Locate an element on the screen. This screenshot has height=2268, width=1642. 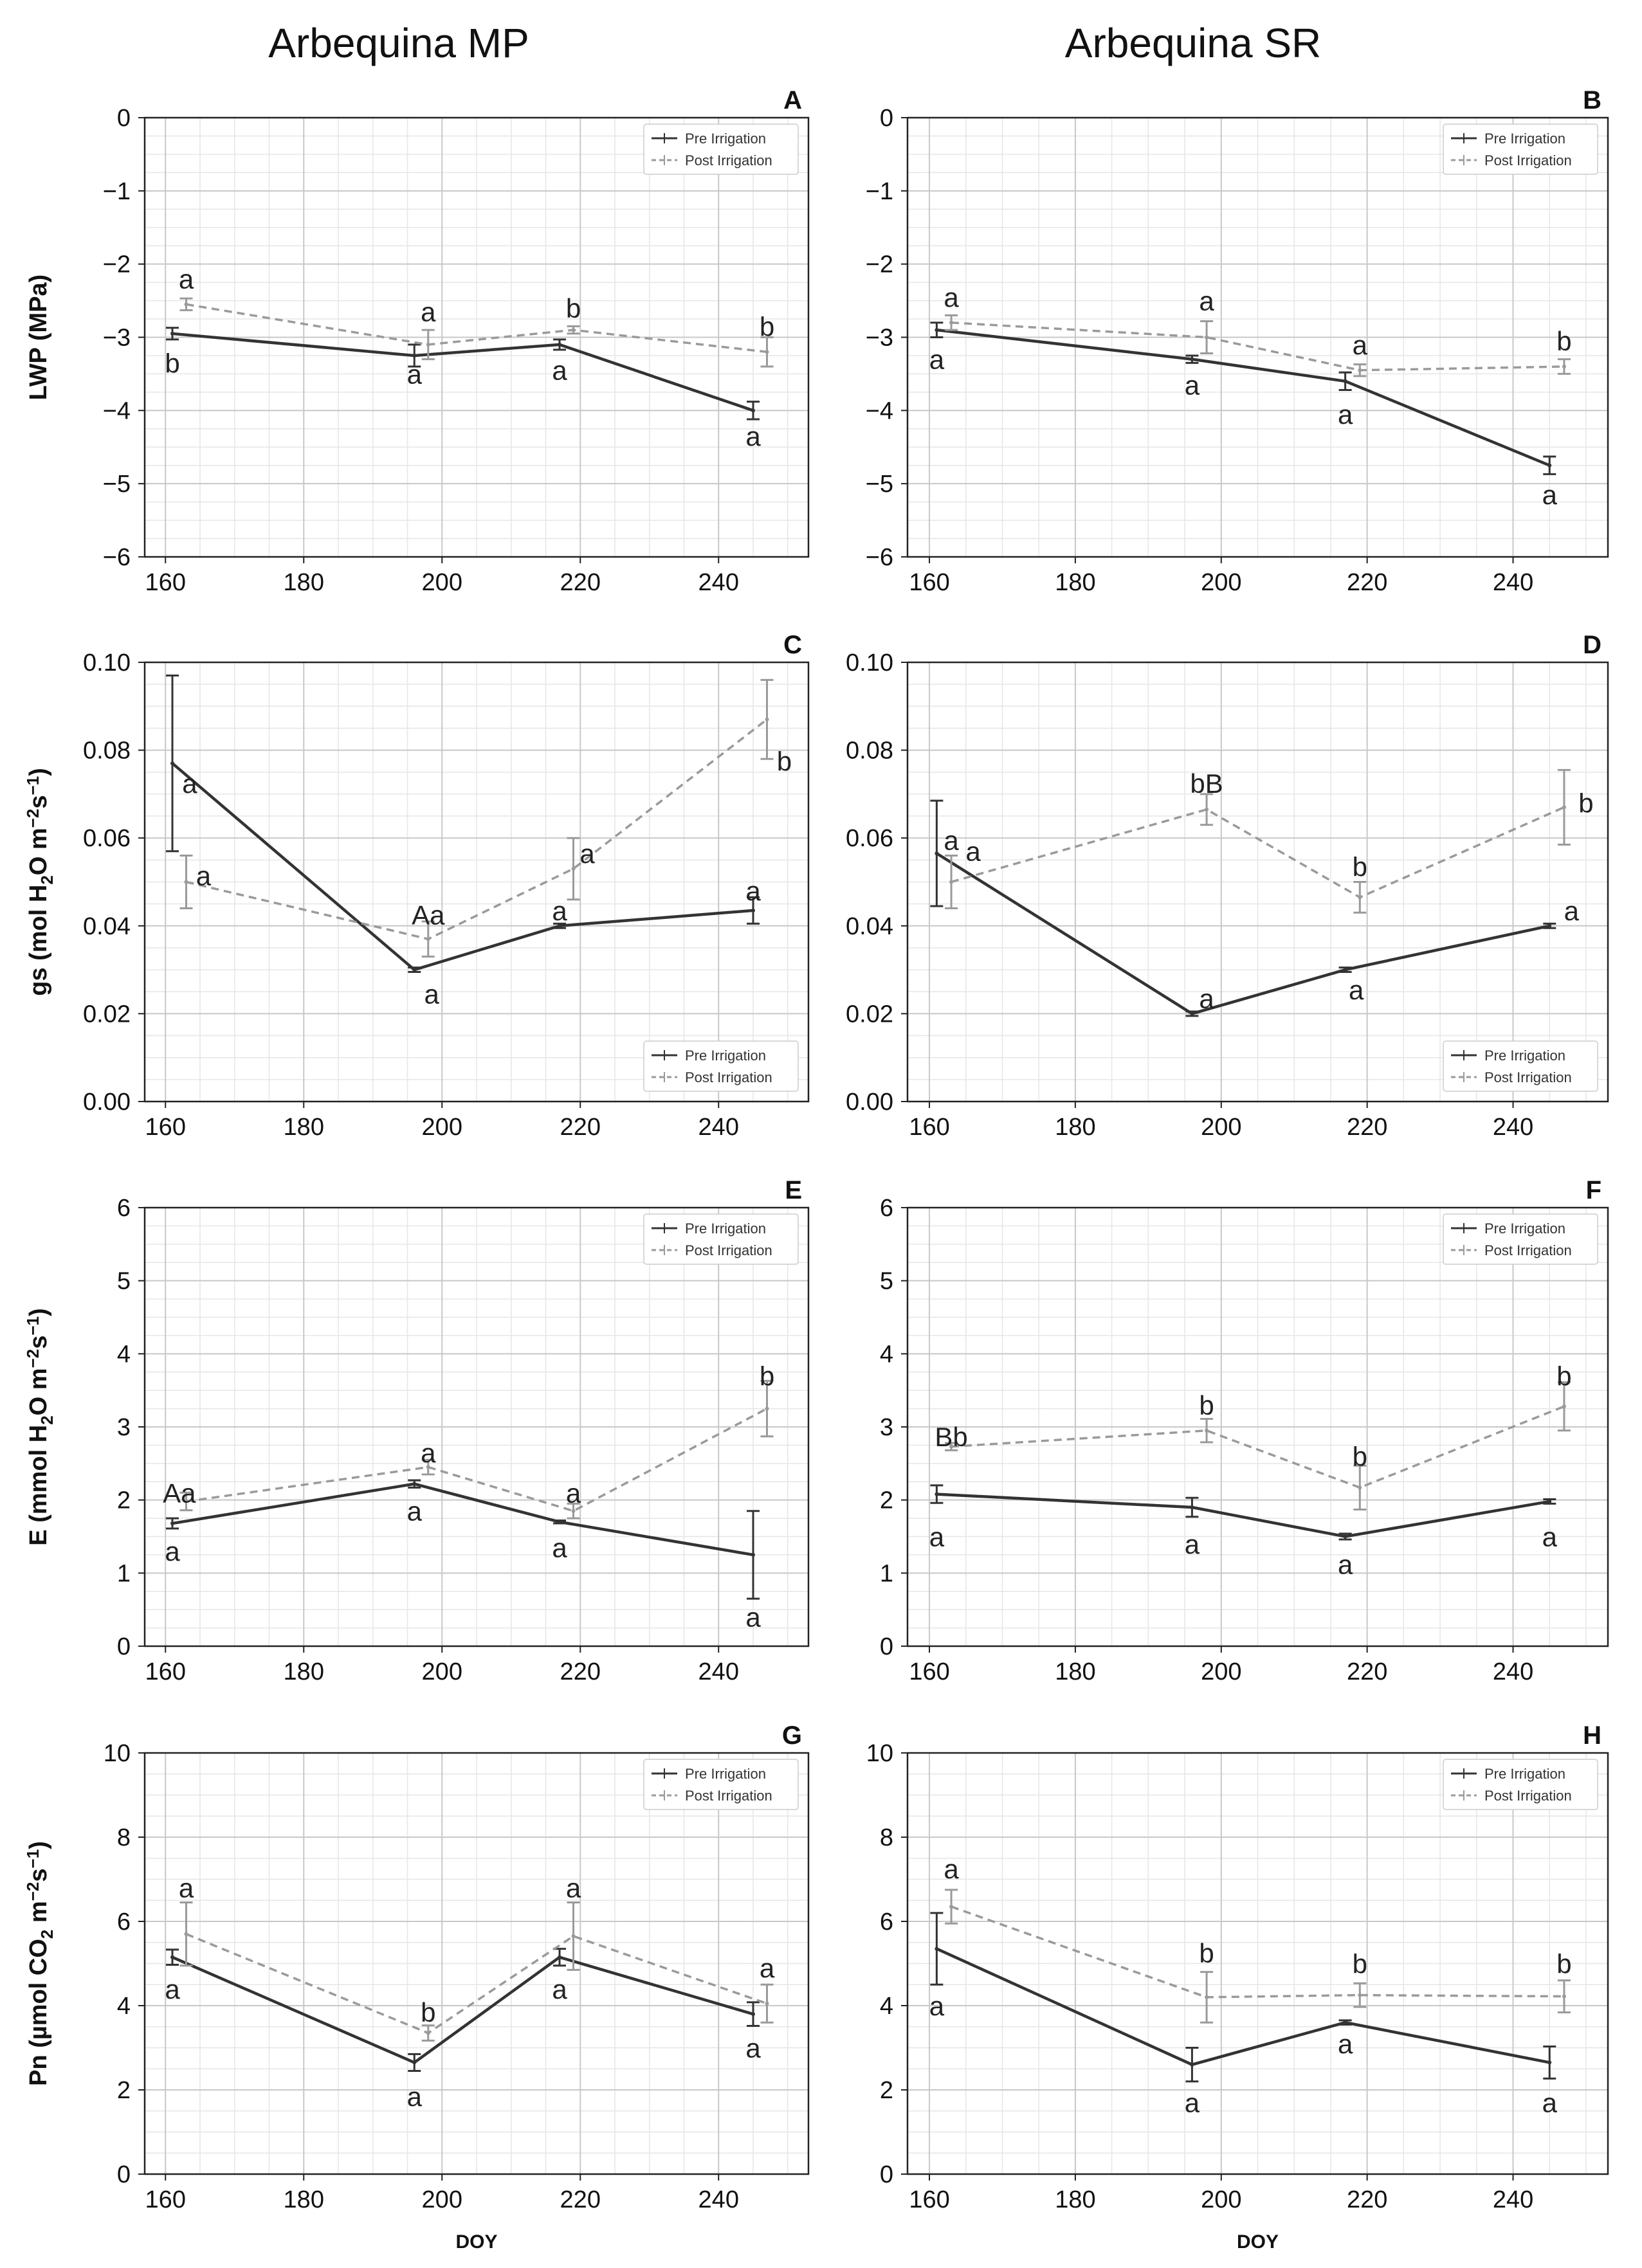
series-pre-irrigation: a a a a is located at coordinates (1243, 2015).